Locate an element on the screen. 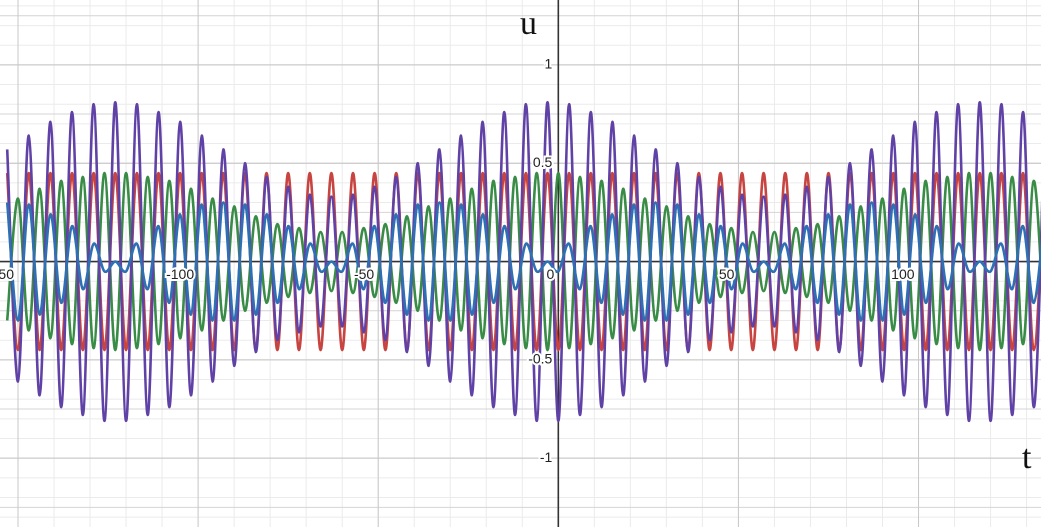  y-tick-label: -1 is located at coordinates (546, 457).